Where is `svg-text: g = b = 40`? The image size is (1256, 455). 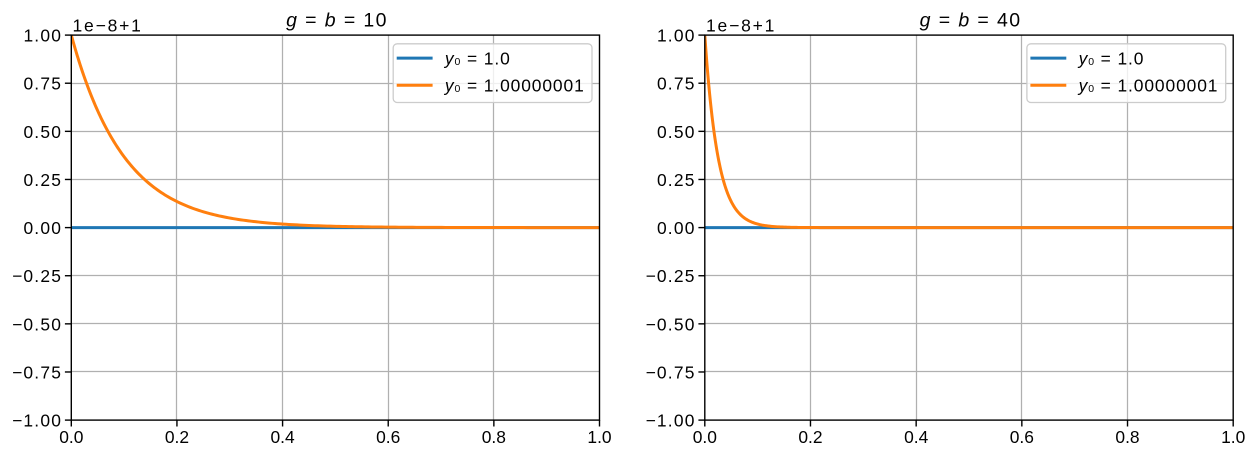 svg-text: g = b = 40 is located at coordinates (971, 21).